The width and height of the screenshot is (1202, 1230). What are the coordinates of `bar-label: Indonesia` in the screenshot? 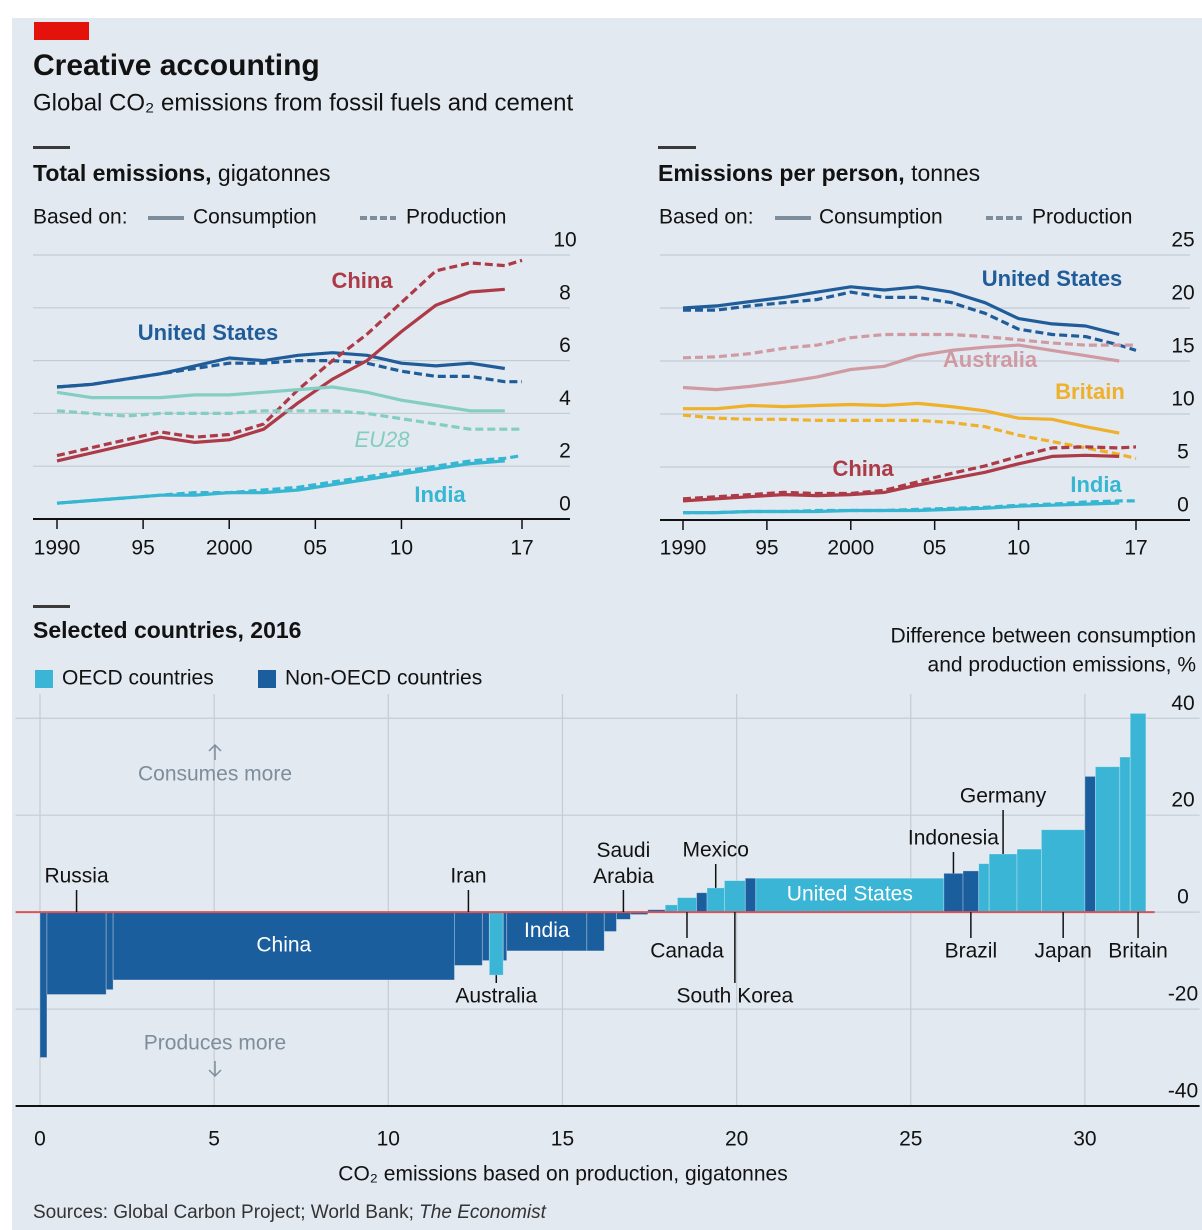 It's located at (953, 838).